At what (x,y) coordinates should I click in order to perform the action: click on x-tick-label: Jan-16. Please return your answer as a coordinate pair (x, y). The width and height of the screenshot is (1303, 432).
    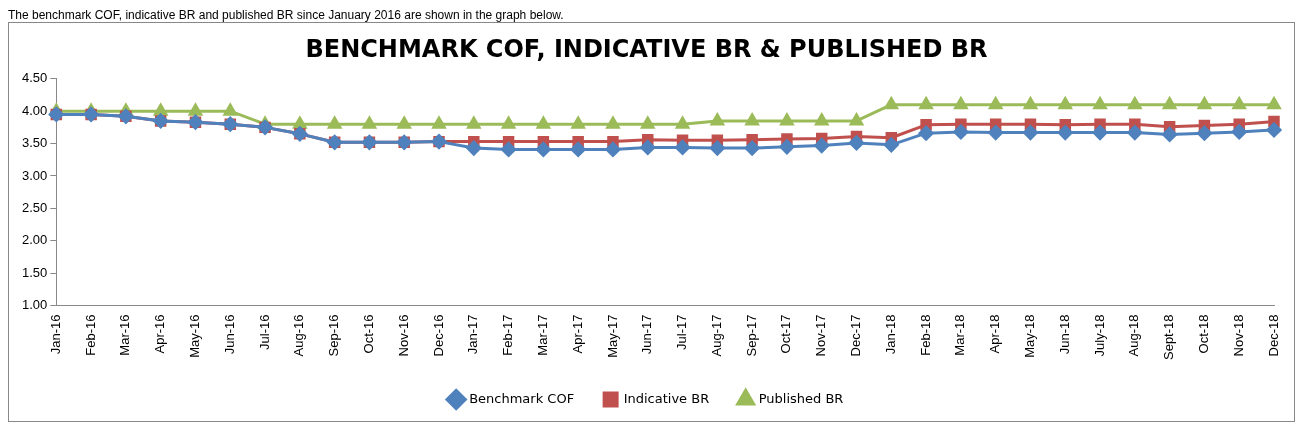
    Looking at the image, I should click on (55, 334).